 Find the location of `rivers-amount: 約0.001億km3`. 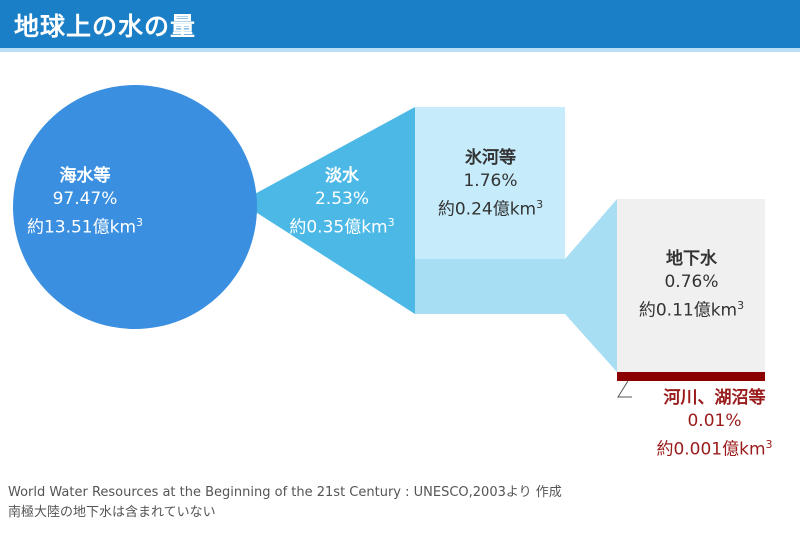

rivers-amount: 約0.001億km3 is located at coordinates (714, 449).